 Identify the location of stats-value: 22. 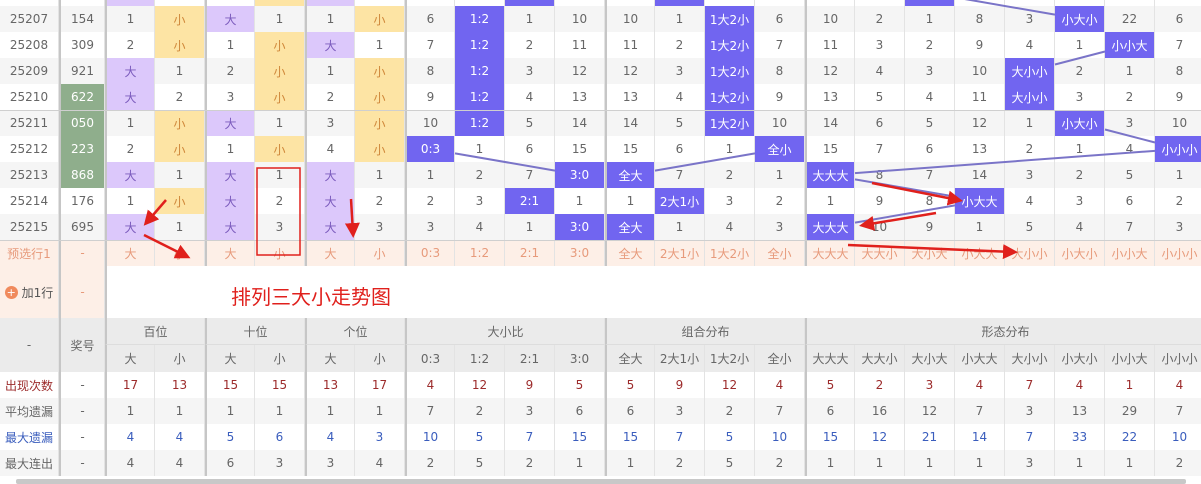
(1130, 437).